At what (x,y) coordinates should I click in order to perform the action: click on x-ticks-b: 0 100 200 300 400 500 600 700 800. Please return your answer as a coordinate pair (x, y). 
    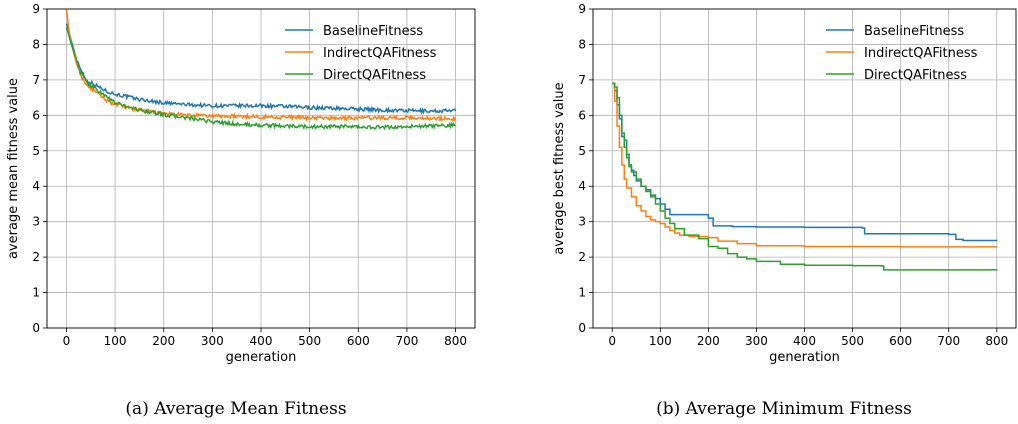
    Looking at the image, I should click on (808, 338).